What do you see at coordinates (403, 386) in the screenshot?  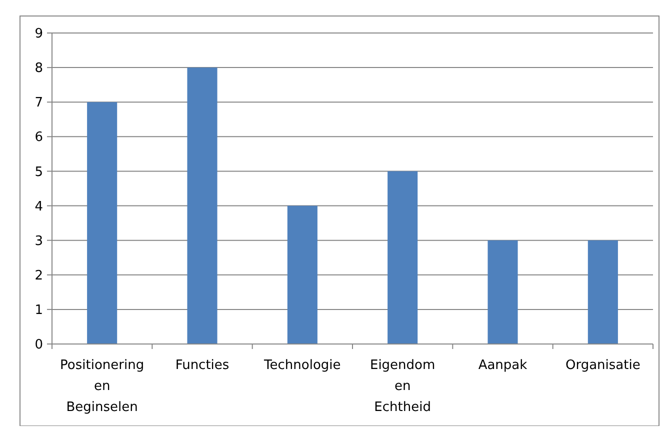 I see `x-tick-label: Eigendom en Echtheid` at bounding box center [403, 386].